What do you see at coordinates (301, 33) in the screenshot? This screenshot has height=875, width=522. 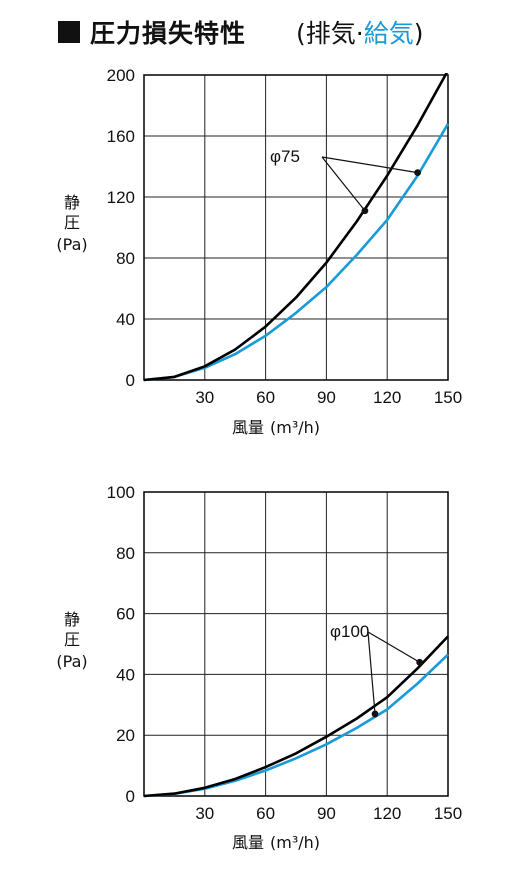 I see `subtitle-open-paren: (` at bounding box center [301, 33].